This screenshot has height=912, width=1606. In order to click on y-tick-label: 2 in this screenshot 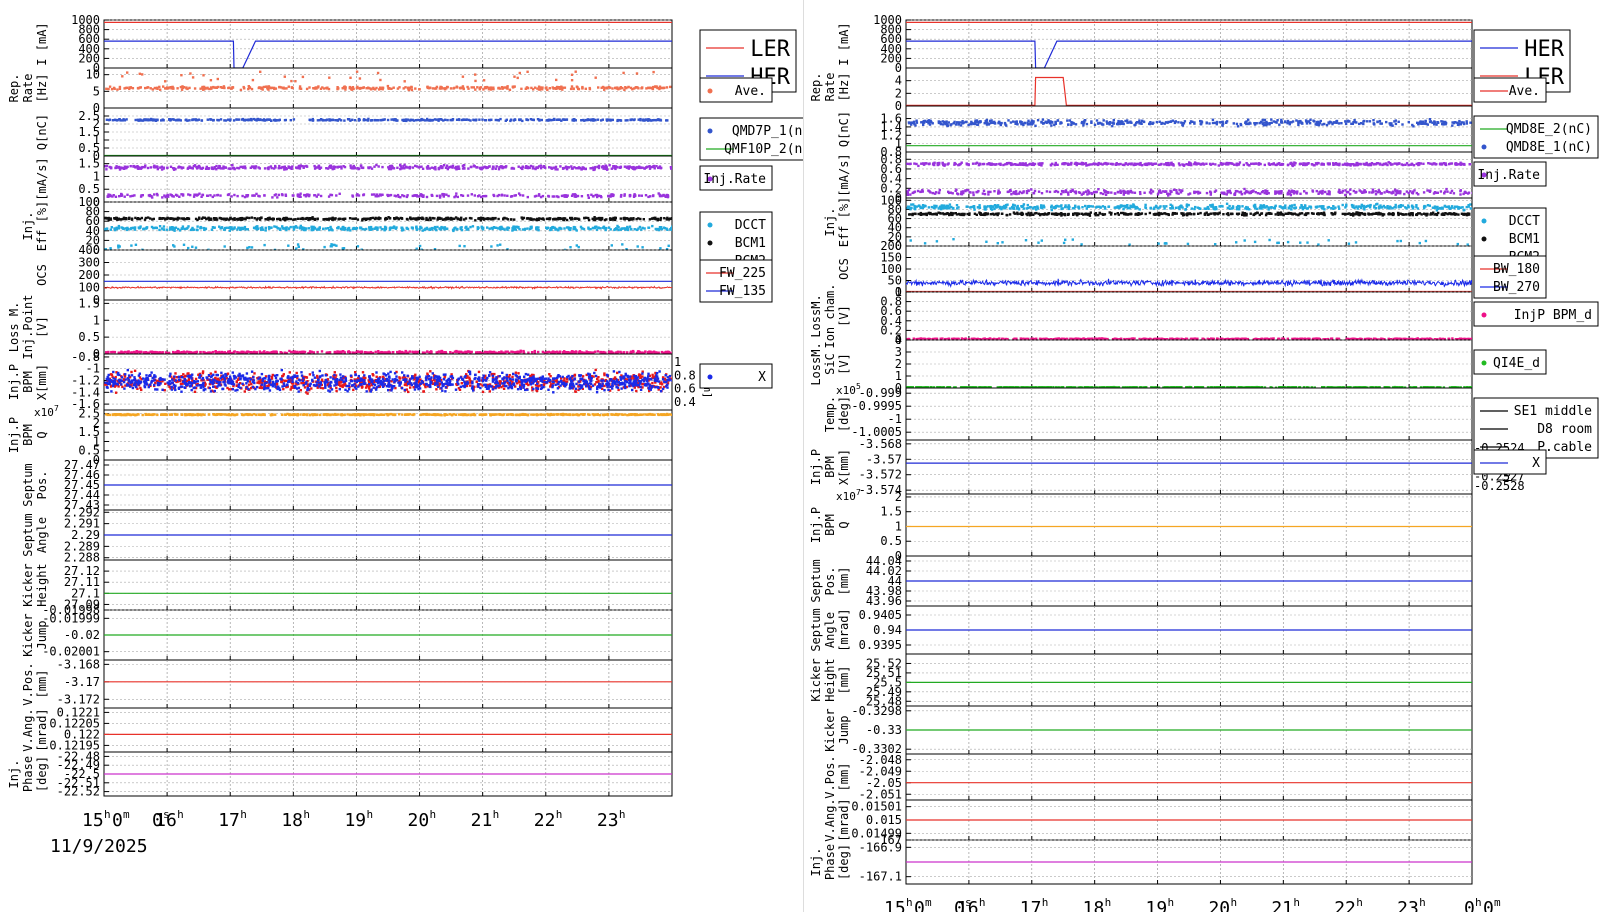, I will do `click(96, 124)`.